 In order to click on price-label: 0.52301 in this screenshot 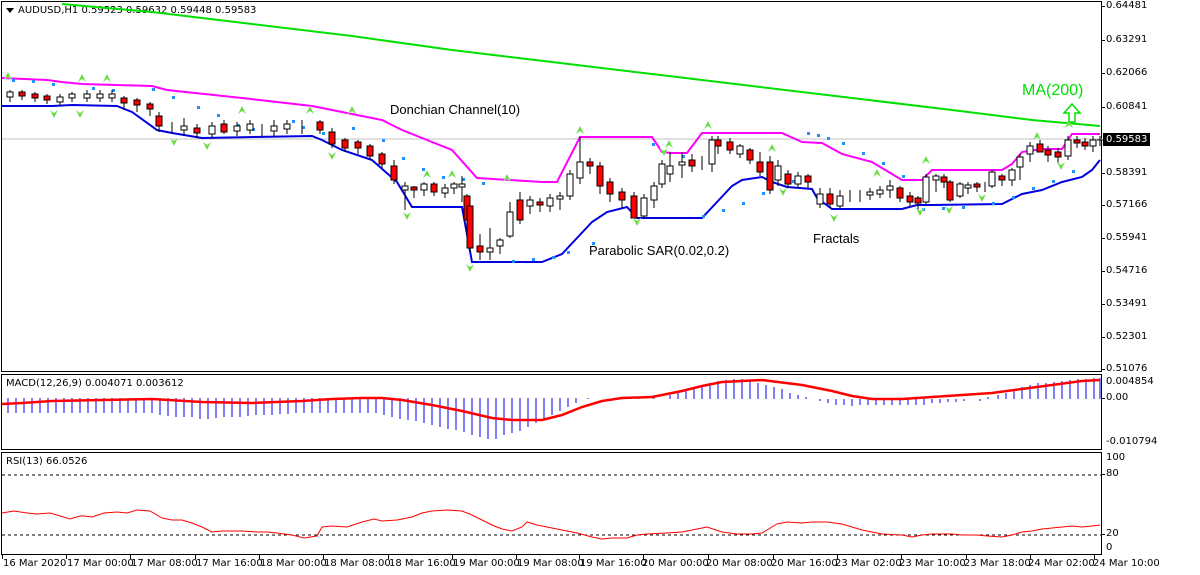, I will do `click(1127, 336)`.